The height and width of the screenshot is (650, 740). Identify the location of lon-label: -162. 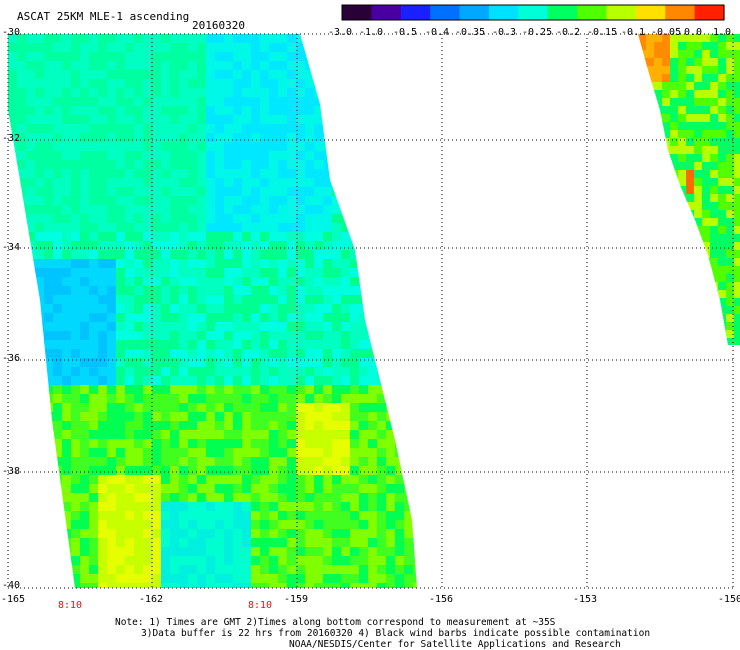
(151, 599).